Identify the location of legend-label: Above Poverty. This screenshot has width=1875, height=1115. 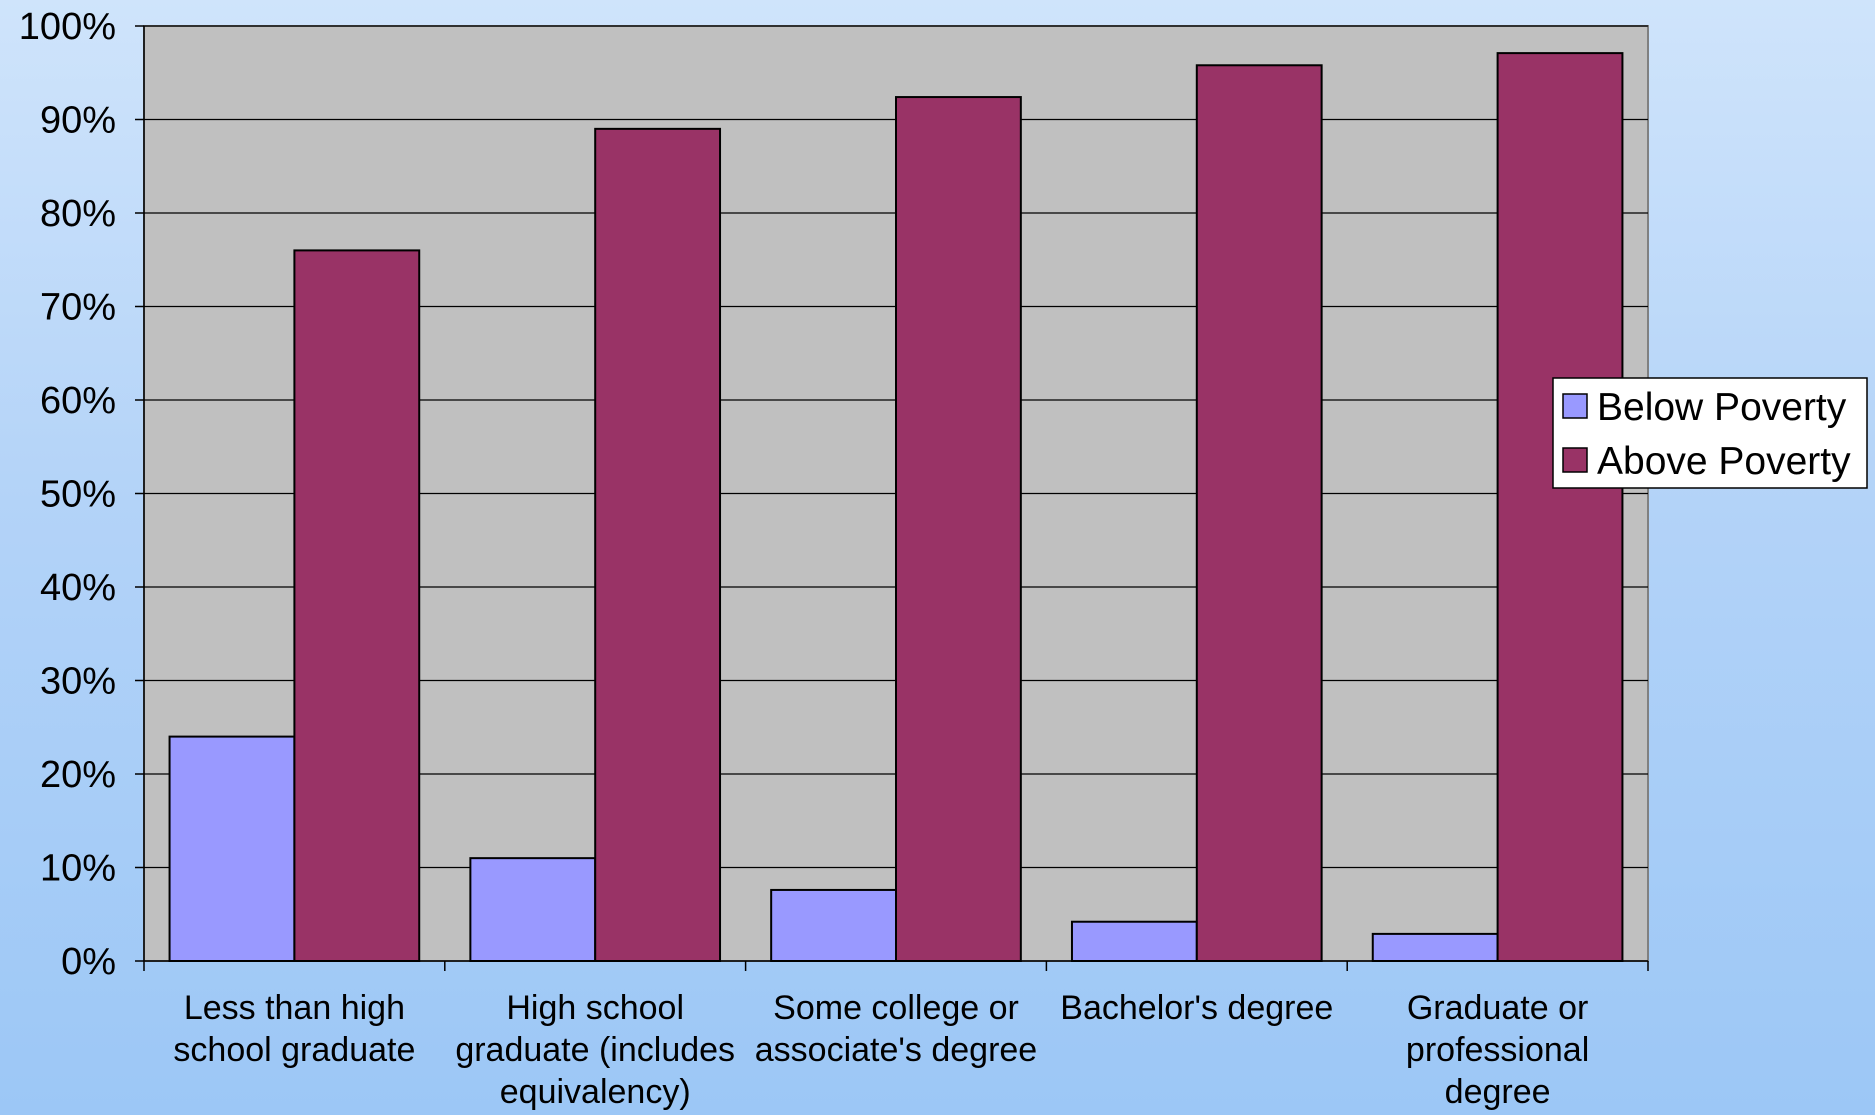
(1724, 461).